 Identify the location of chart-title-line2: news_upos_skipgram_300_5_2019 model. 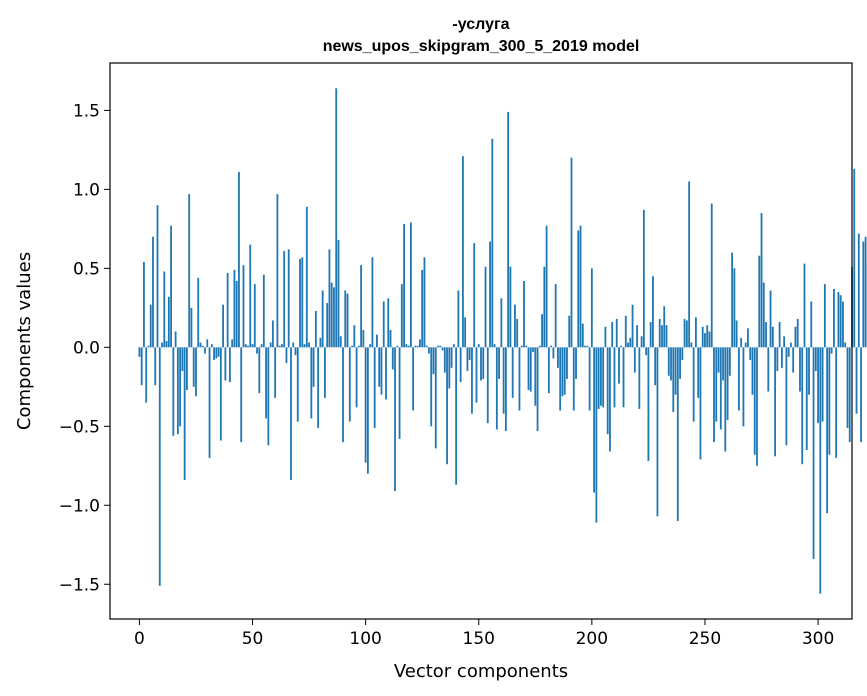
(481, 46).